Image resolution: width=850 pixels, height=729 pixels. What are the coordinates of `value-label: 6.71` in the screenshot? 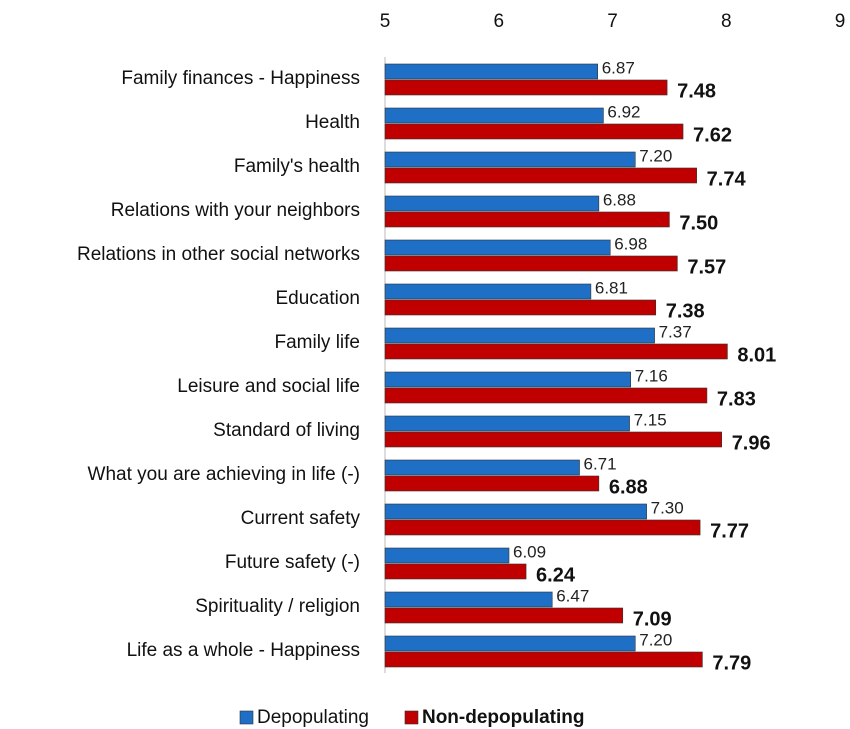 It's located at (600, 463).